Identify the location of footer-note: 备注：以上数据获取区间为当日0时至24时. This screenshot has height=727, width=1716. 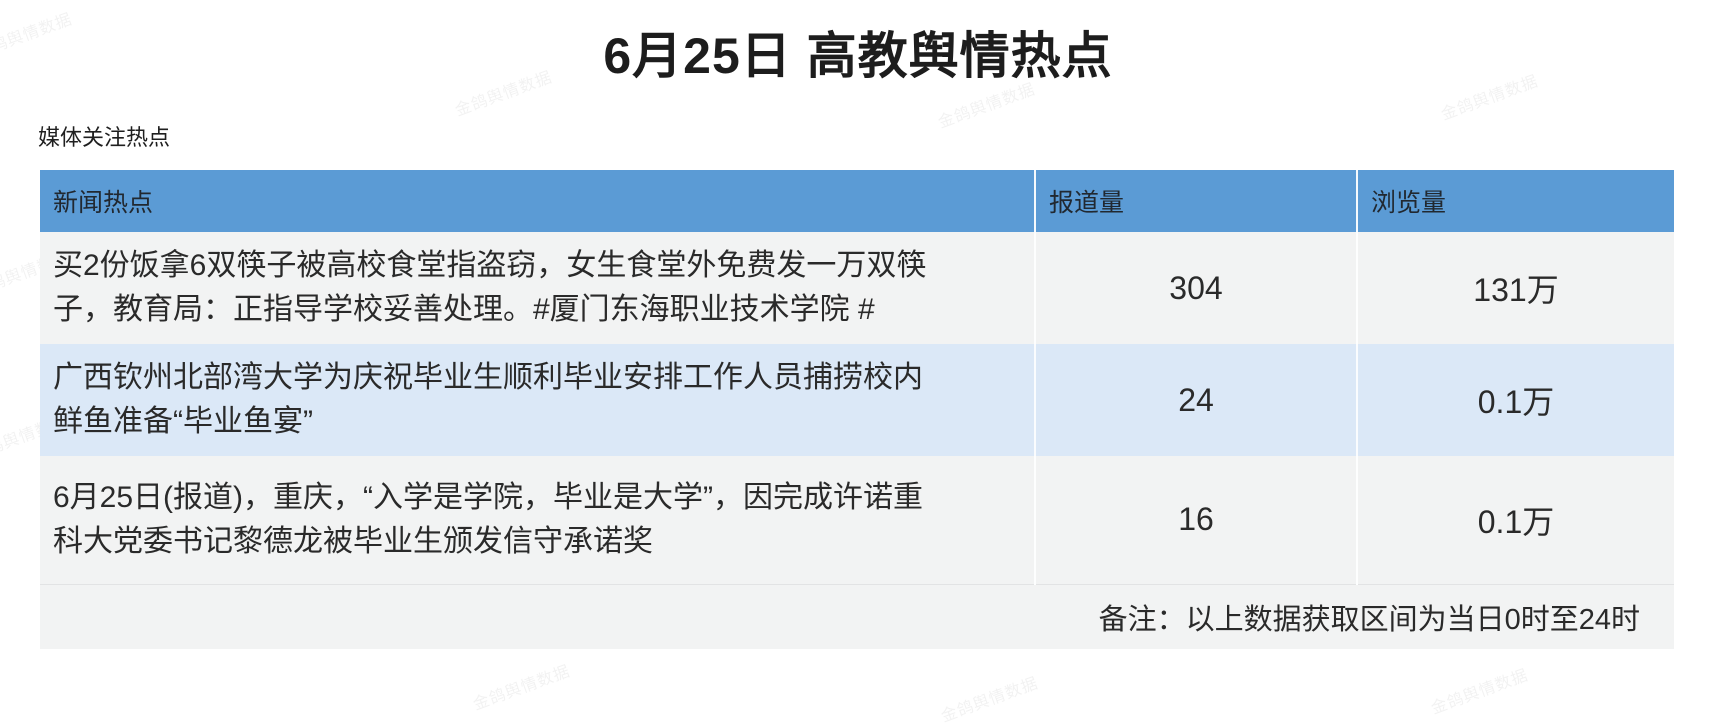
(857, 616).